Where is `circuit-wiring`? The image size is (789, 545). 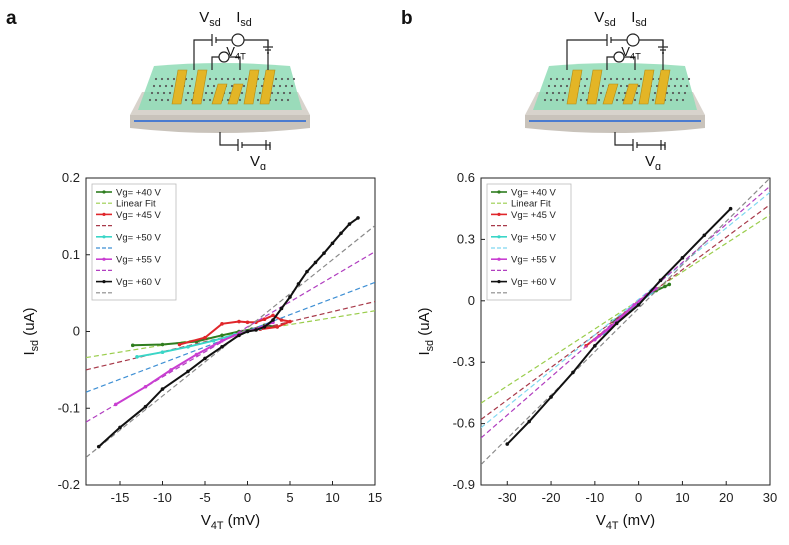 circuit-wiring is located at coordinates (233, 92).